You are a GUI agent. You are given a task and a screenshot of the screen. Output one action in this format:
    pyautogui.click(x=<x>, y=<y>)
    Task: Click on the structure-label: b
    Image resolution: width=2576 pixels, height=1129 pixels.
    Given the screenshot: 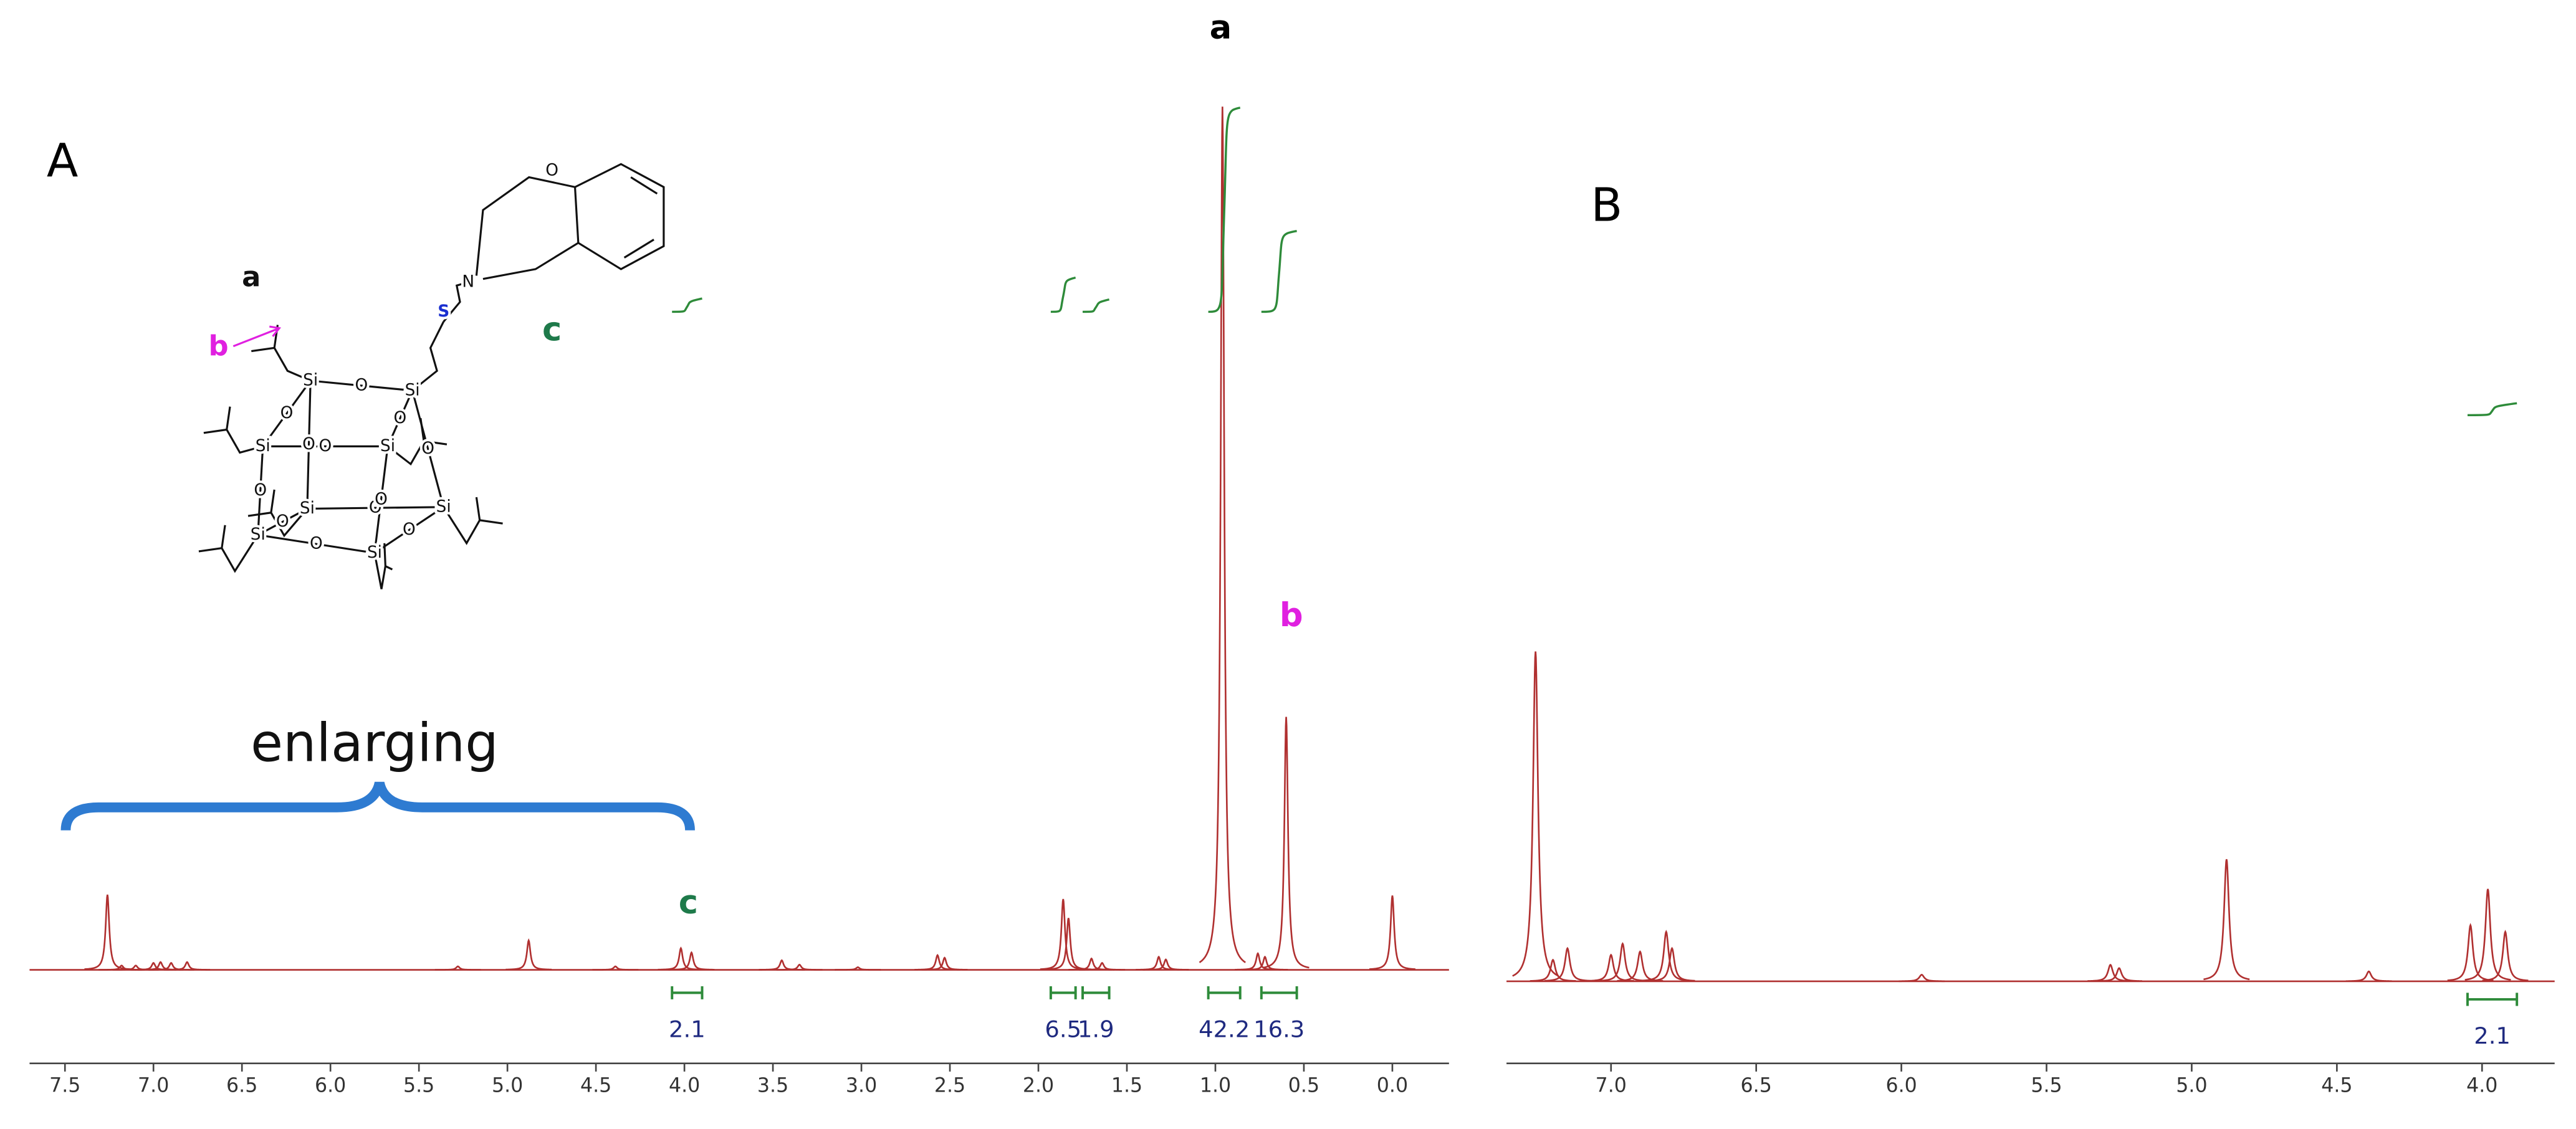 What is the action you would take?
    pyautogui.click(x=219, y=345)
    